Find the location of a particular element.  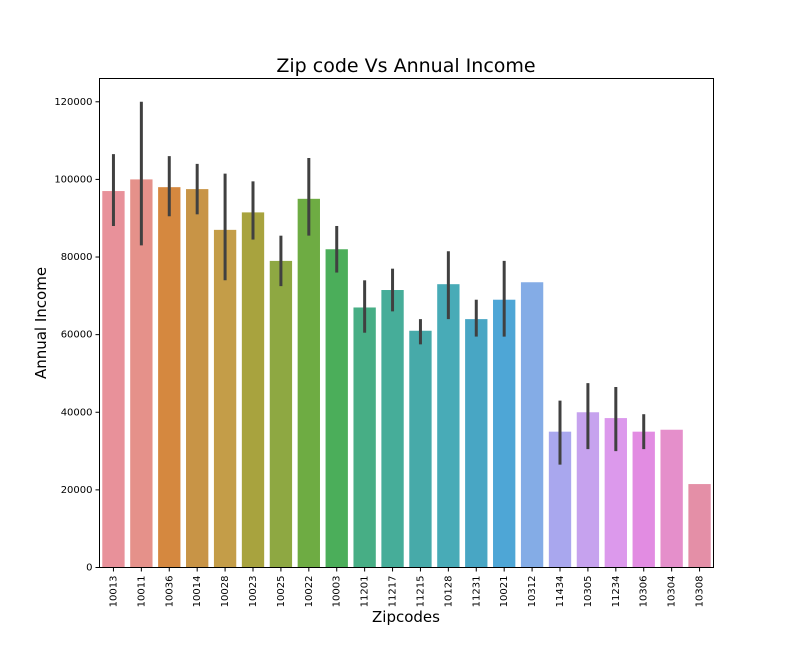

x-tick-label: 10036 is located at coordinates (169, 592).